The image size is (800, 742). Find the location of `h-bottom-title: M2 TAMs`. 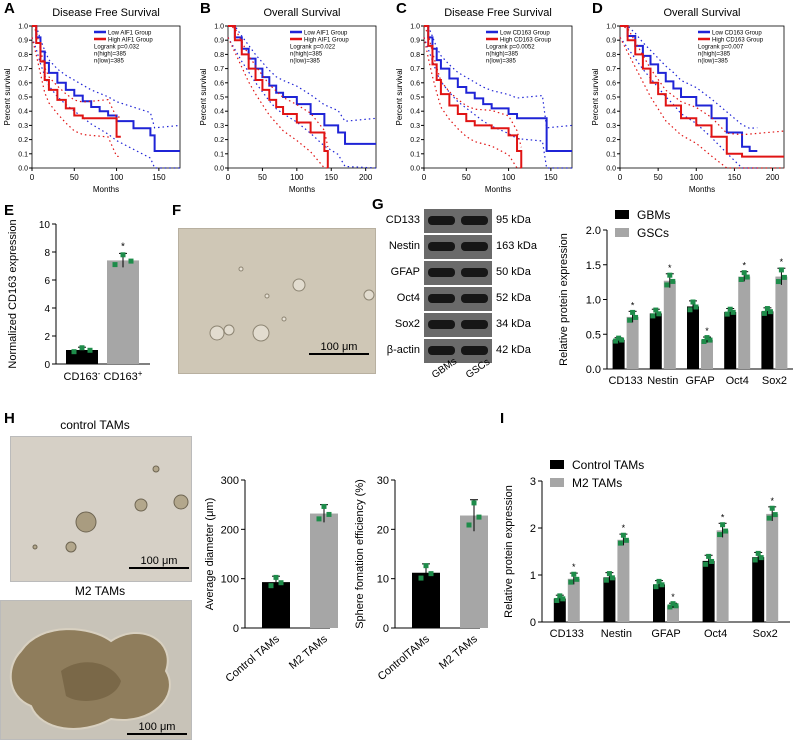

h-bottom-title: M2 TAMs is located at coordinates (100, 591).